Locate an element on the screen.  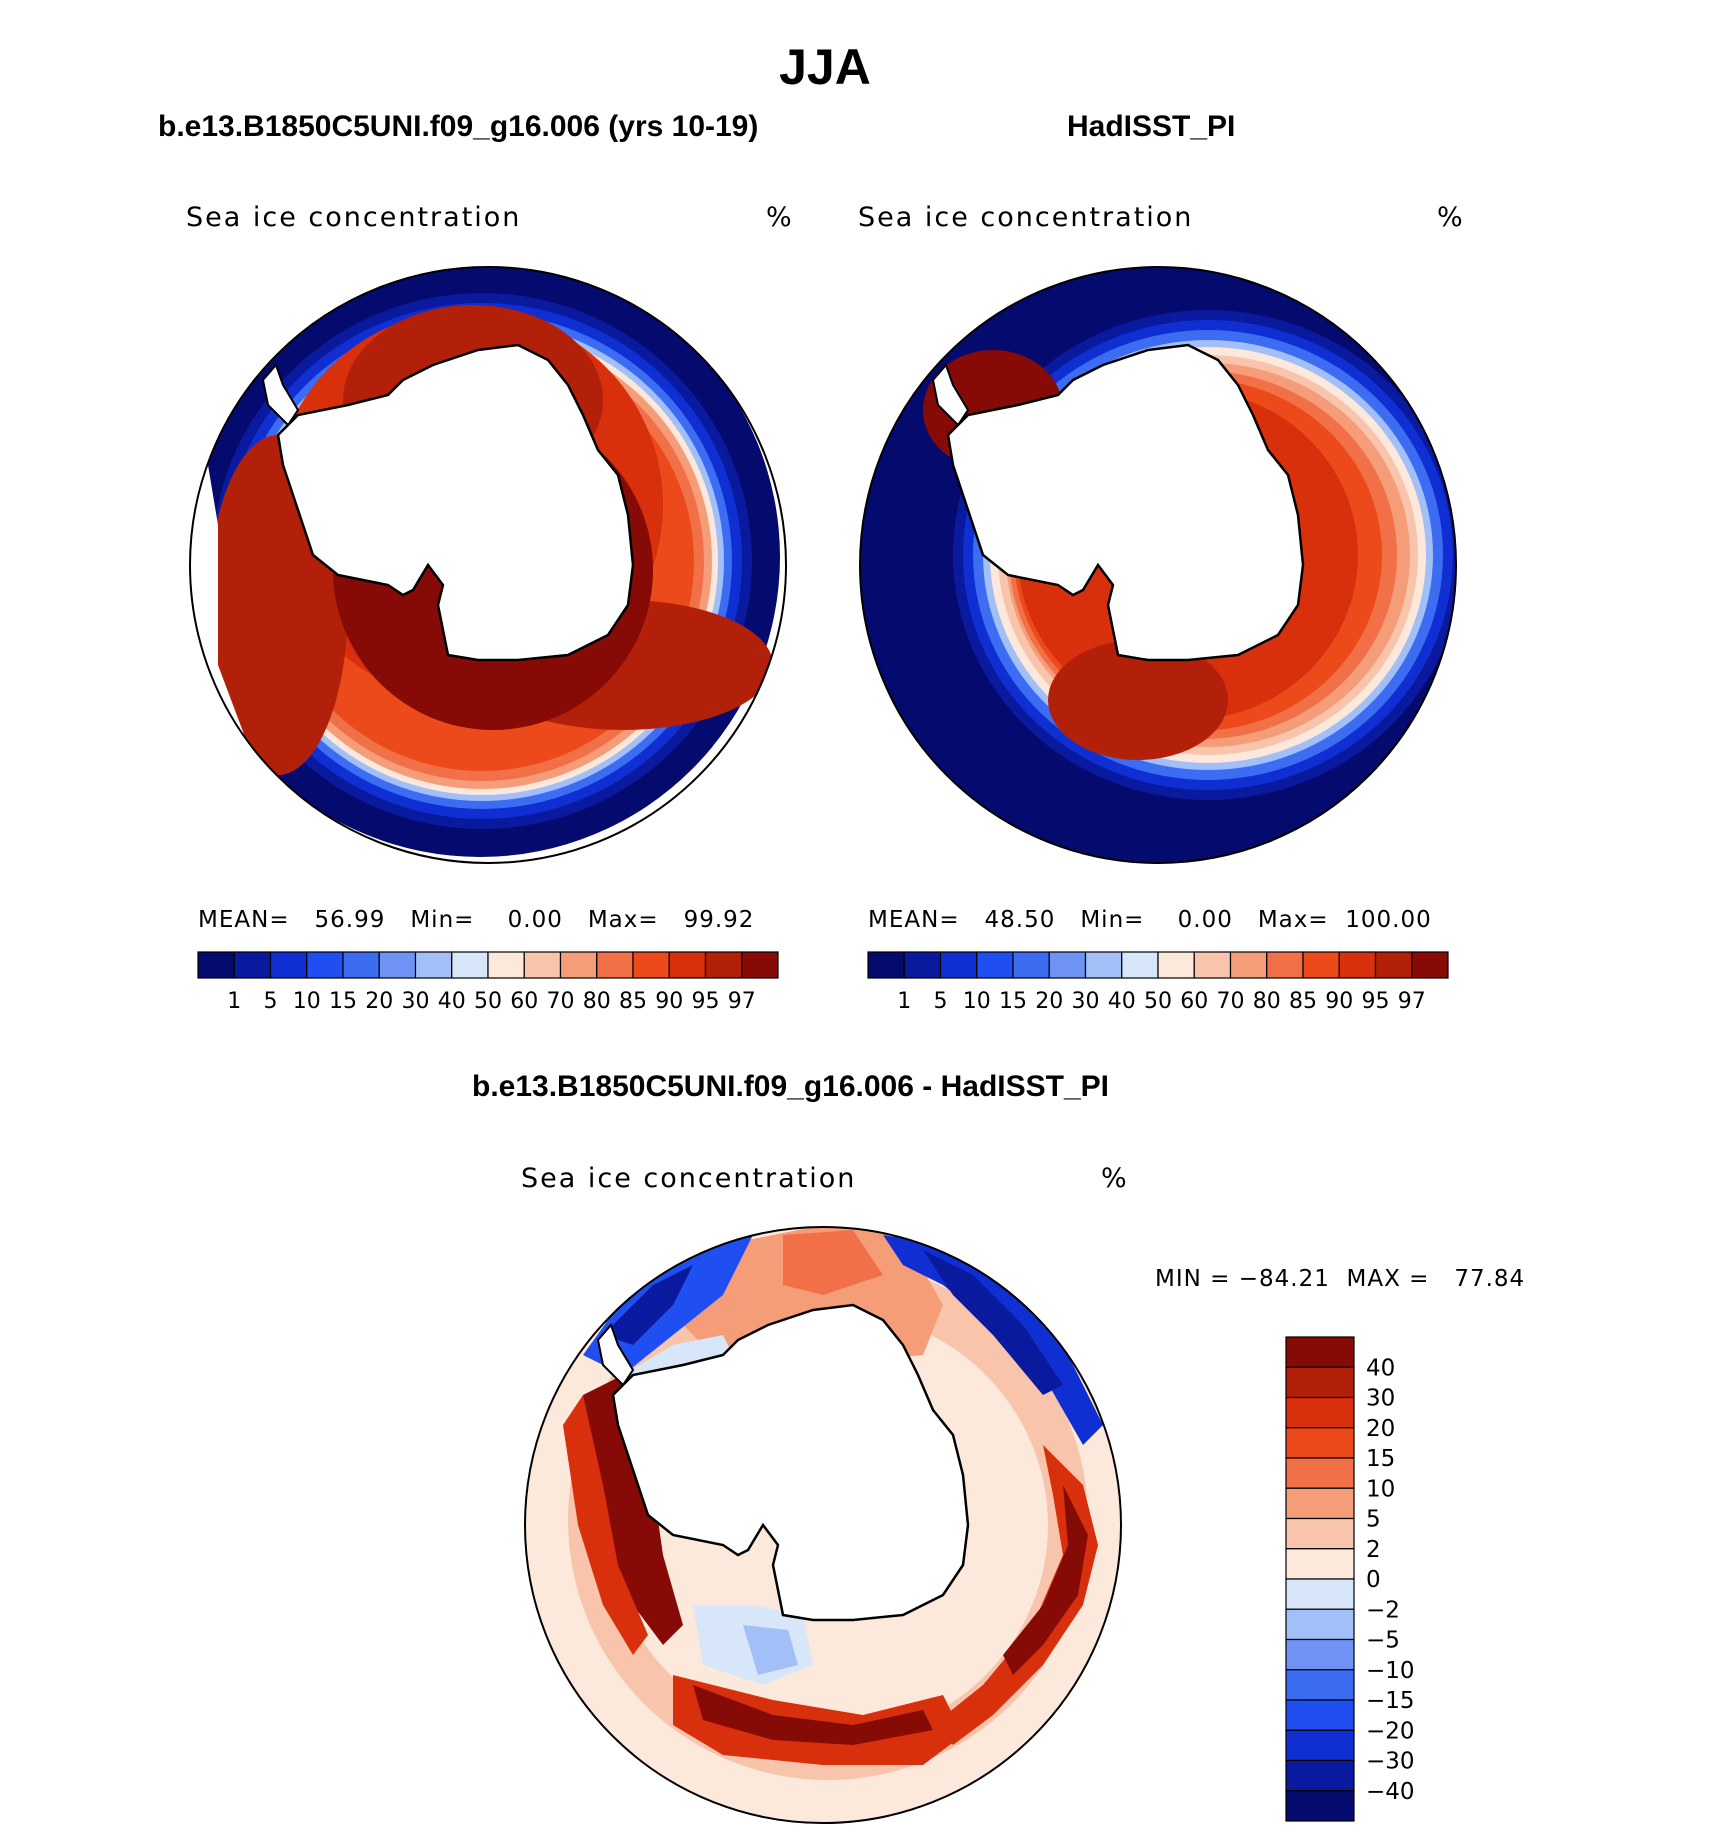
left-min-label: Min= is located at coordinates (442, 920).